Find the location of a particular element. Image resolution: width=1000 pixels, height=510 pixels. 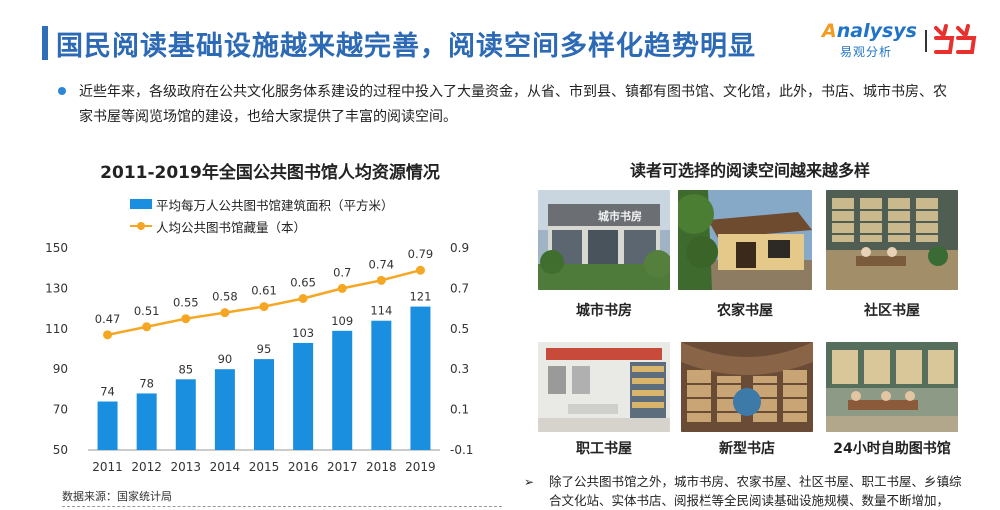

y-left-tick-label: 150 is located at coordinates (56, 248).